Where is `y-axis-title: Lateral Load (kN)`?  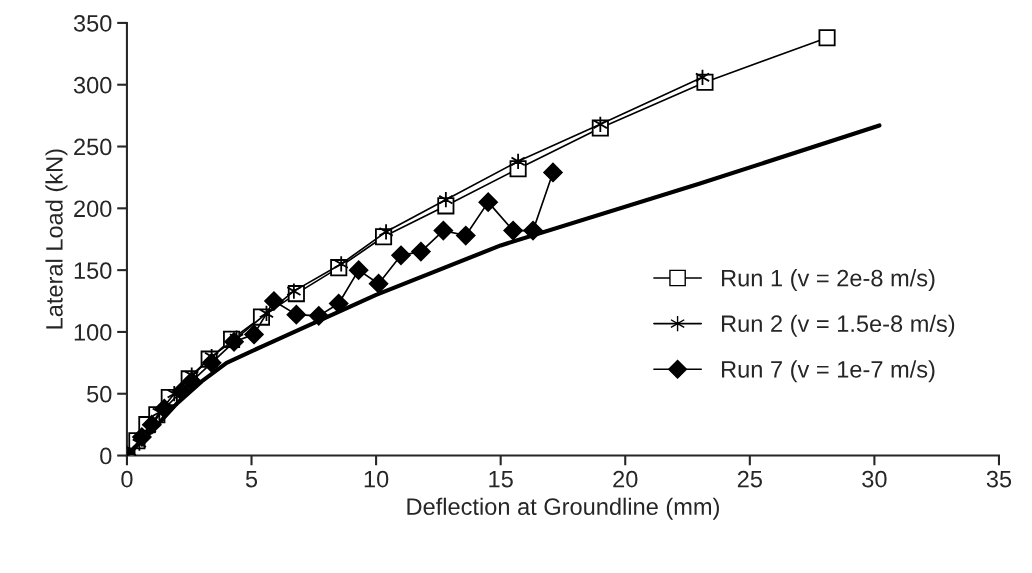
y-axis-title: Lateral Load (kN) is located at coordinates (56, 239).